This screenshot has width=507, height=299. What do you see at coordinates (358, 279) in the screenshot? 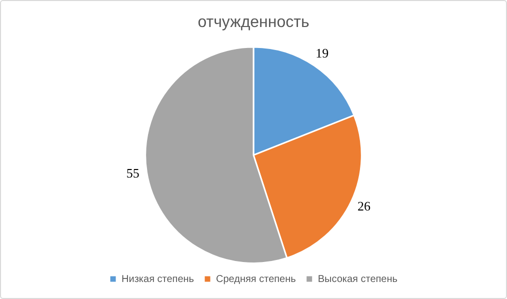
I see `legend-label: Высокая степень` at bounding box center [358, 279].